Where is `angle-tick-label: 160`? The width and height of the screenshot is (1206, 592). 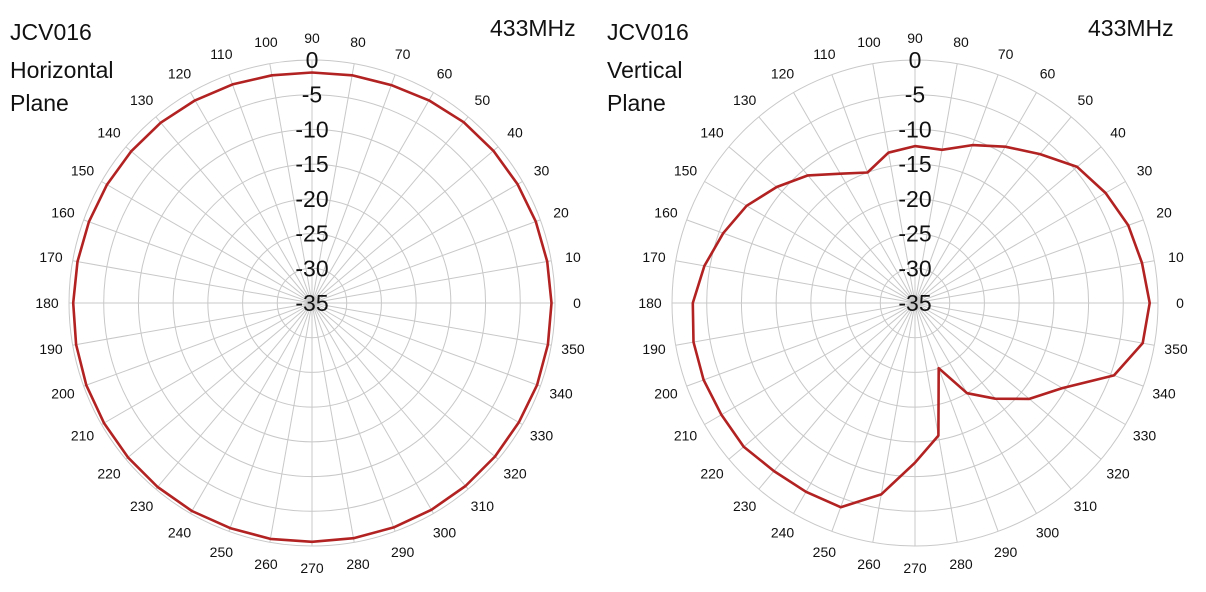 angle-tick-label: 160 is located at coordinates (666, 212).